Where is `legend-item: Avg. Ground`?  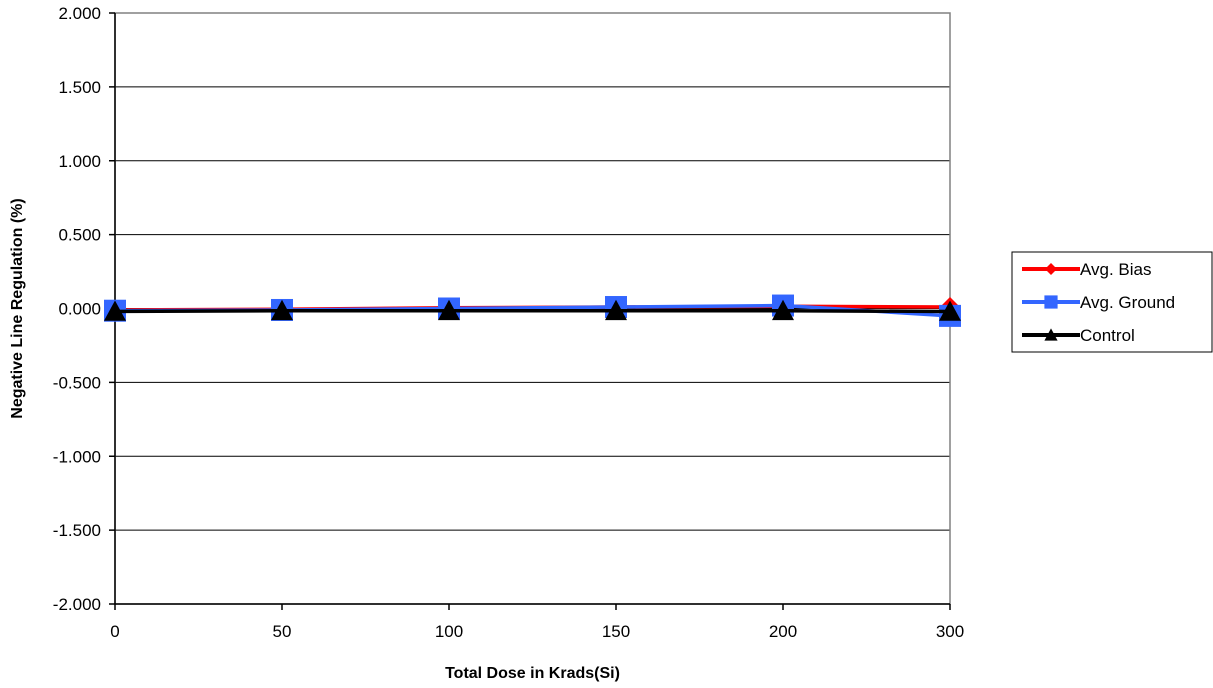 legend-item: Avg. Ground is located at coordinates (1098, 302).